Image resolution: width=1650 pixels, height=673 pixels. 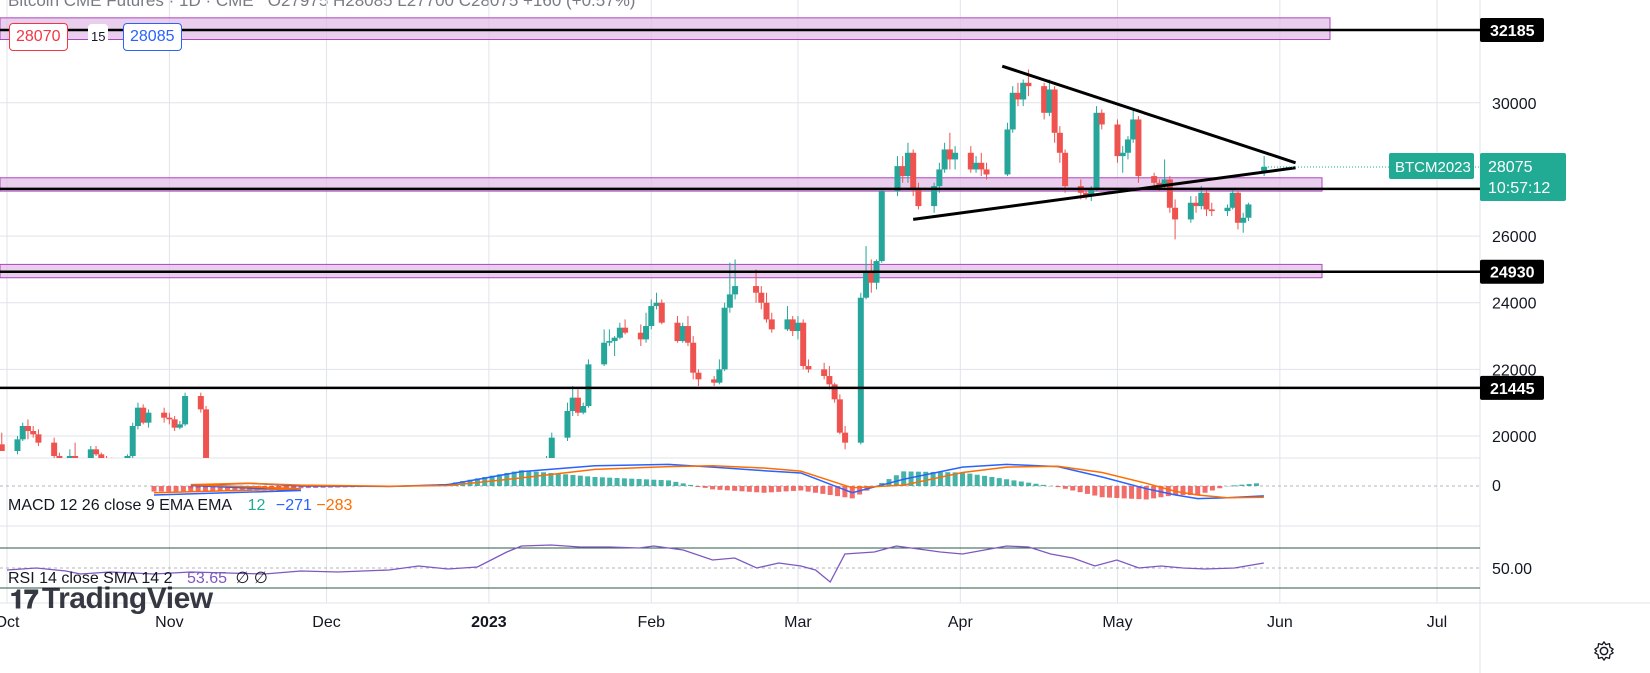 I want to click on rsi-line, so click(x=635, y=564).